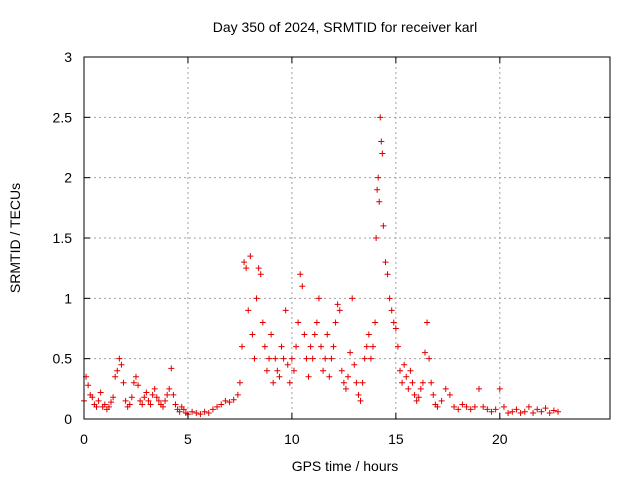 Image resolution: width=640 pixels, height=480 pixels. I want to click on x-axis-label: GPS time / hours, so click(345, 466).